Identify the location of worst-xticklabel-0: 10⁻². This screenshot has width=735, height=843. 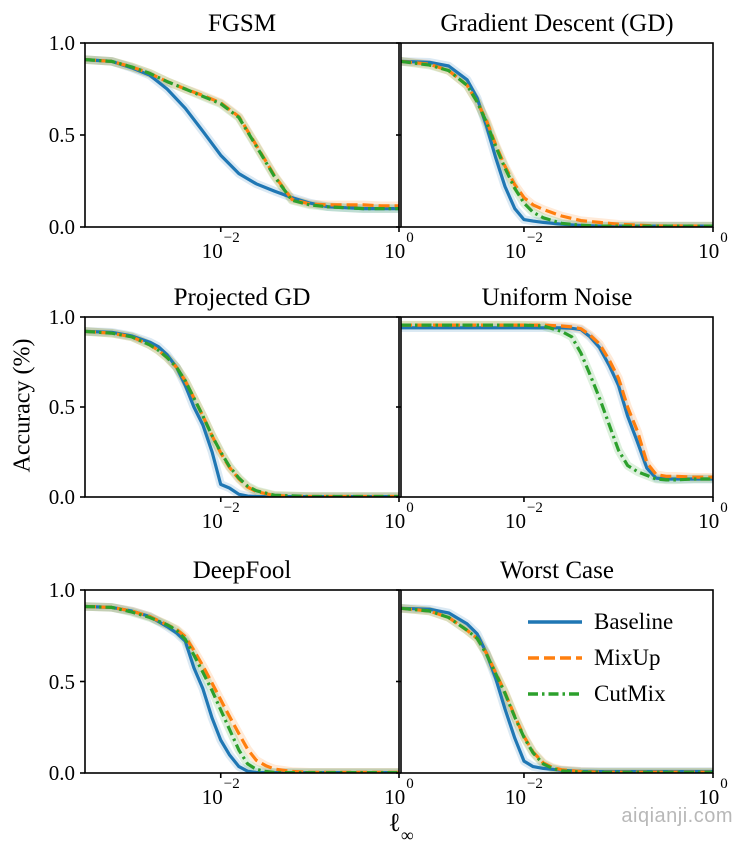
(523, 792).